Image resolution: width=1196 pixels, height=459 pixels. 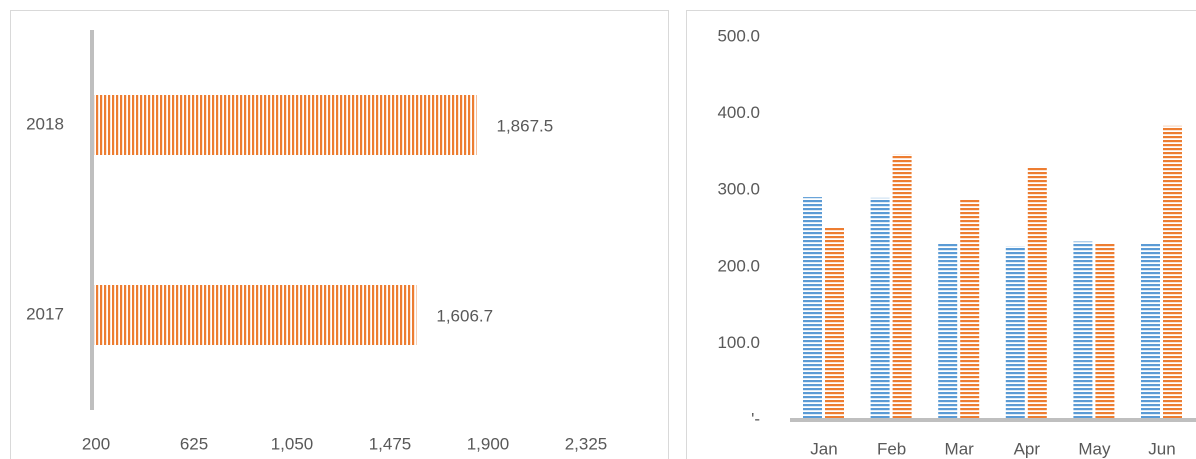 I want to click on y-tick-label: '-, so click(x=755, y=418).